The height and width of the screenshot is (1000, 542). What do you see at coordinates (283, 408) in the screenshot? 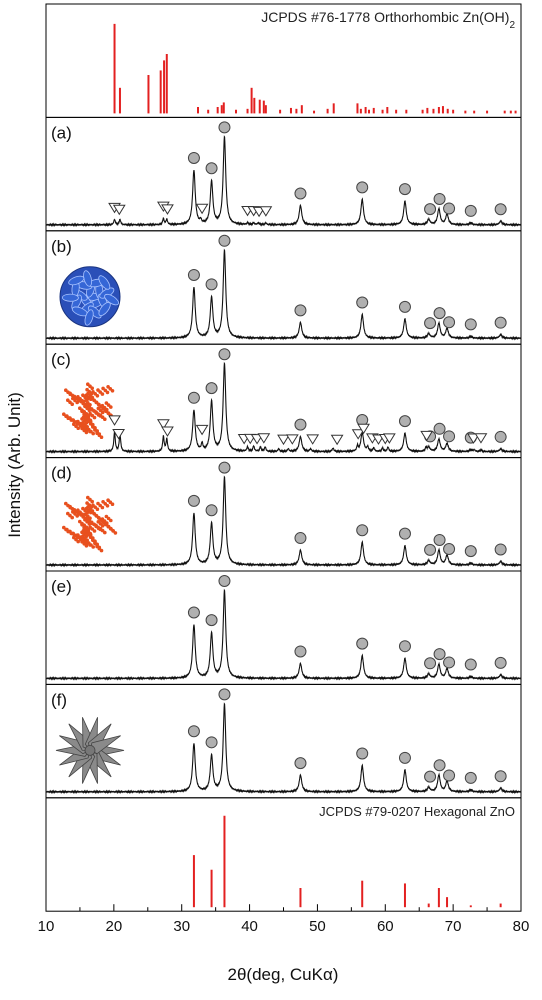
I see `sample-c-trace` at bounding box center [283, 408].